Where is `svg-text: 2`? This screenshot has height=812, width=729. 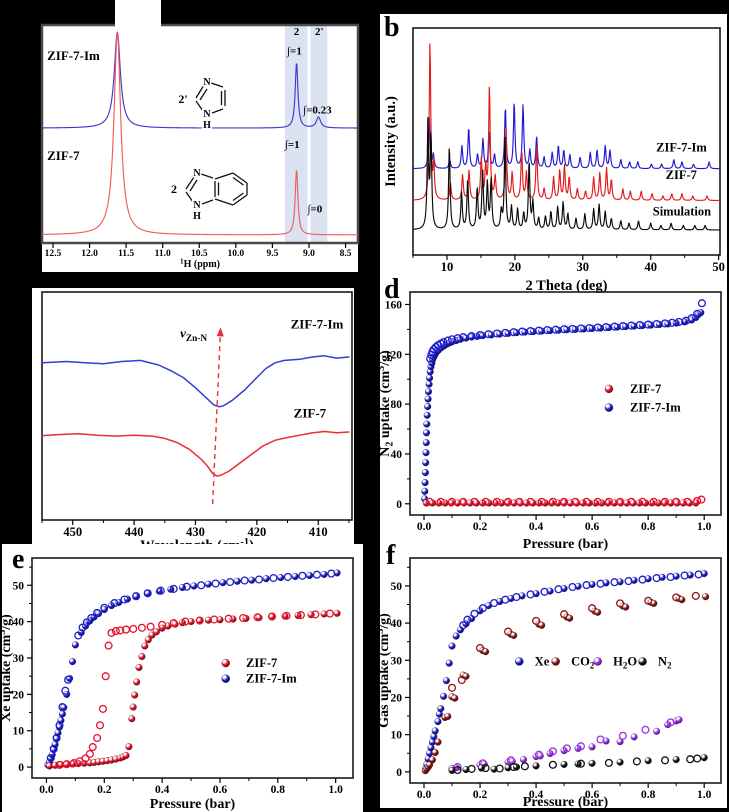
svg-text: 2 is located at coordinates (297, 32).